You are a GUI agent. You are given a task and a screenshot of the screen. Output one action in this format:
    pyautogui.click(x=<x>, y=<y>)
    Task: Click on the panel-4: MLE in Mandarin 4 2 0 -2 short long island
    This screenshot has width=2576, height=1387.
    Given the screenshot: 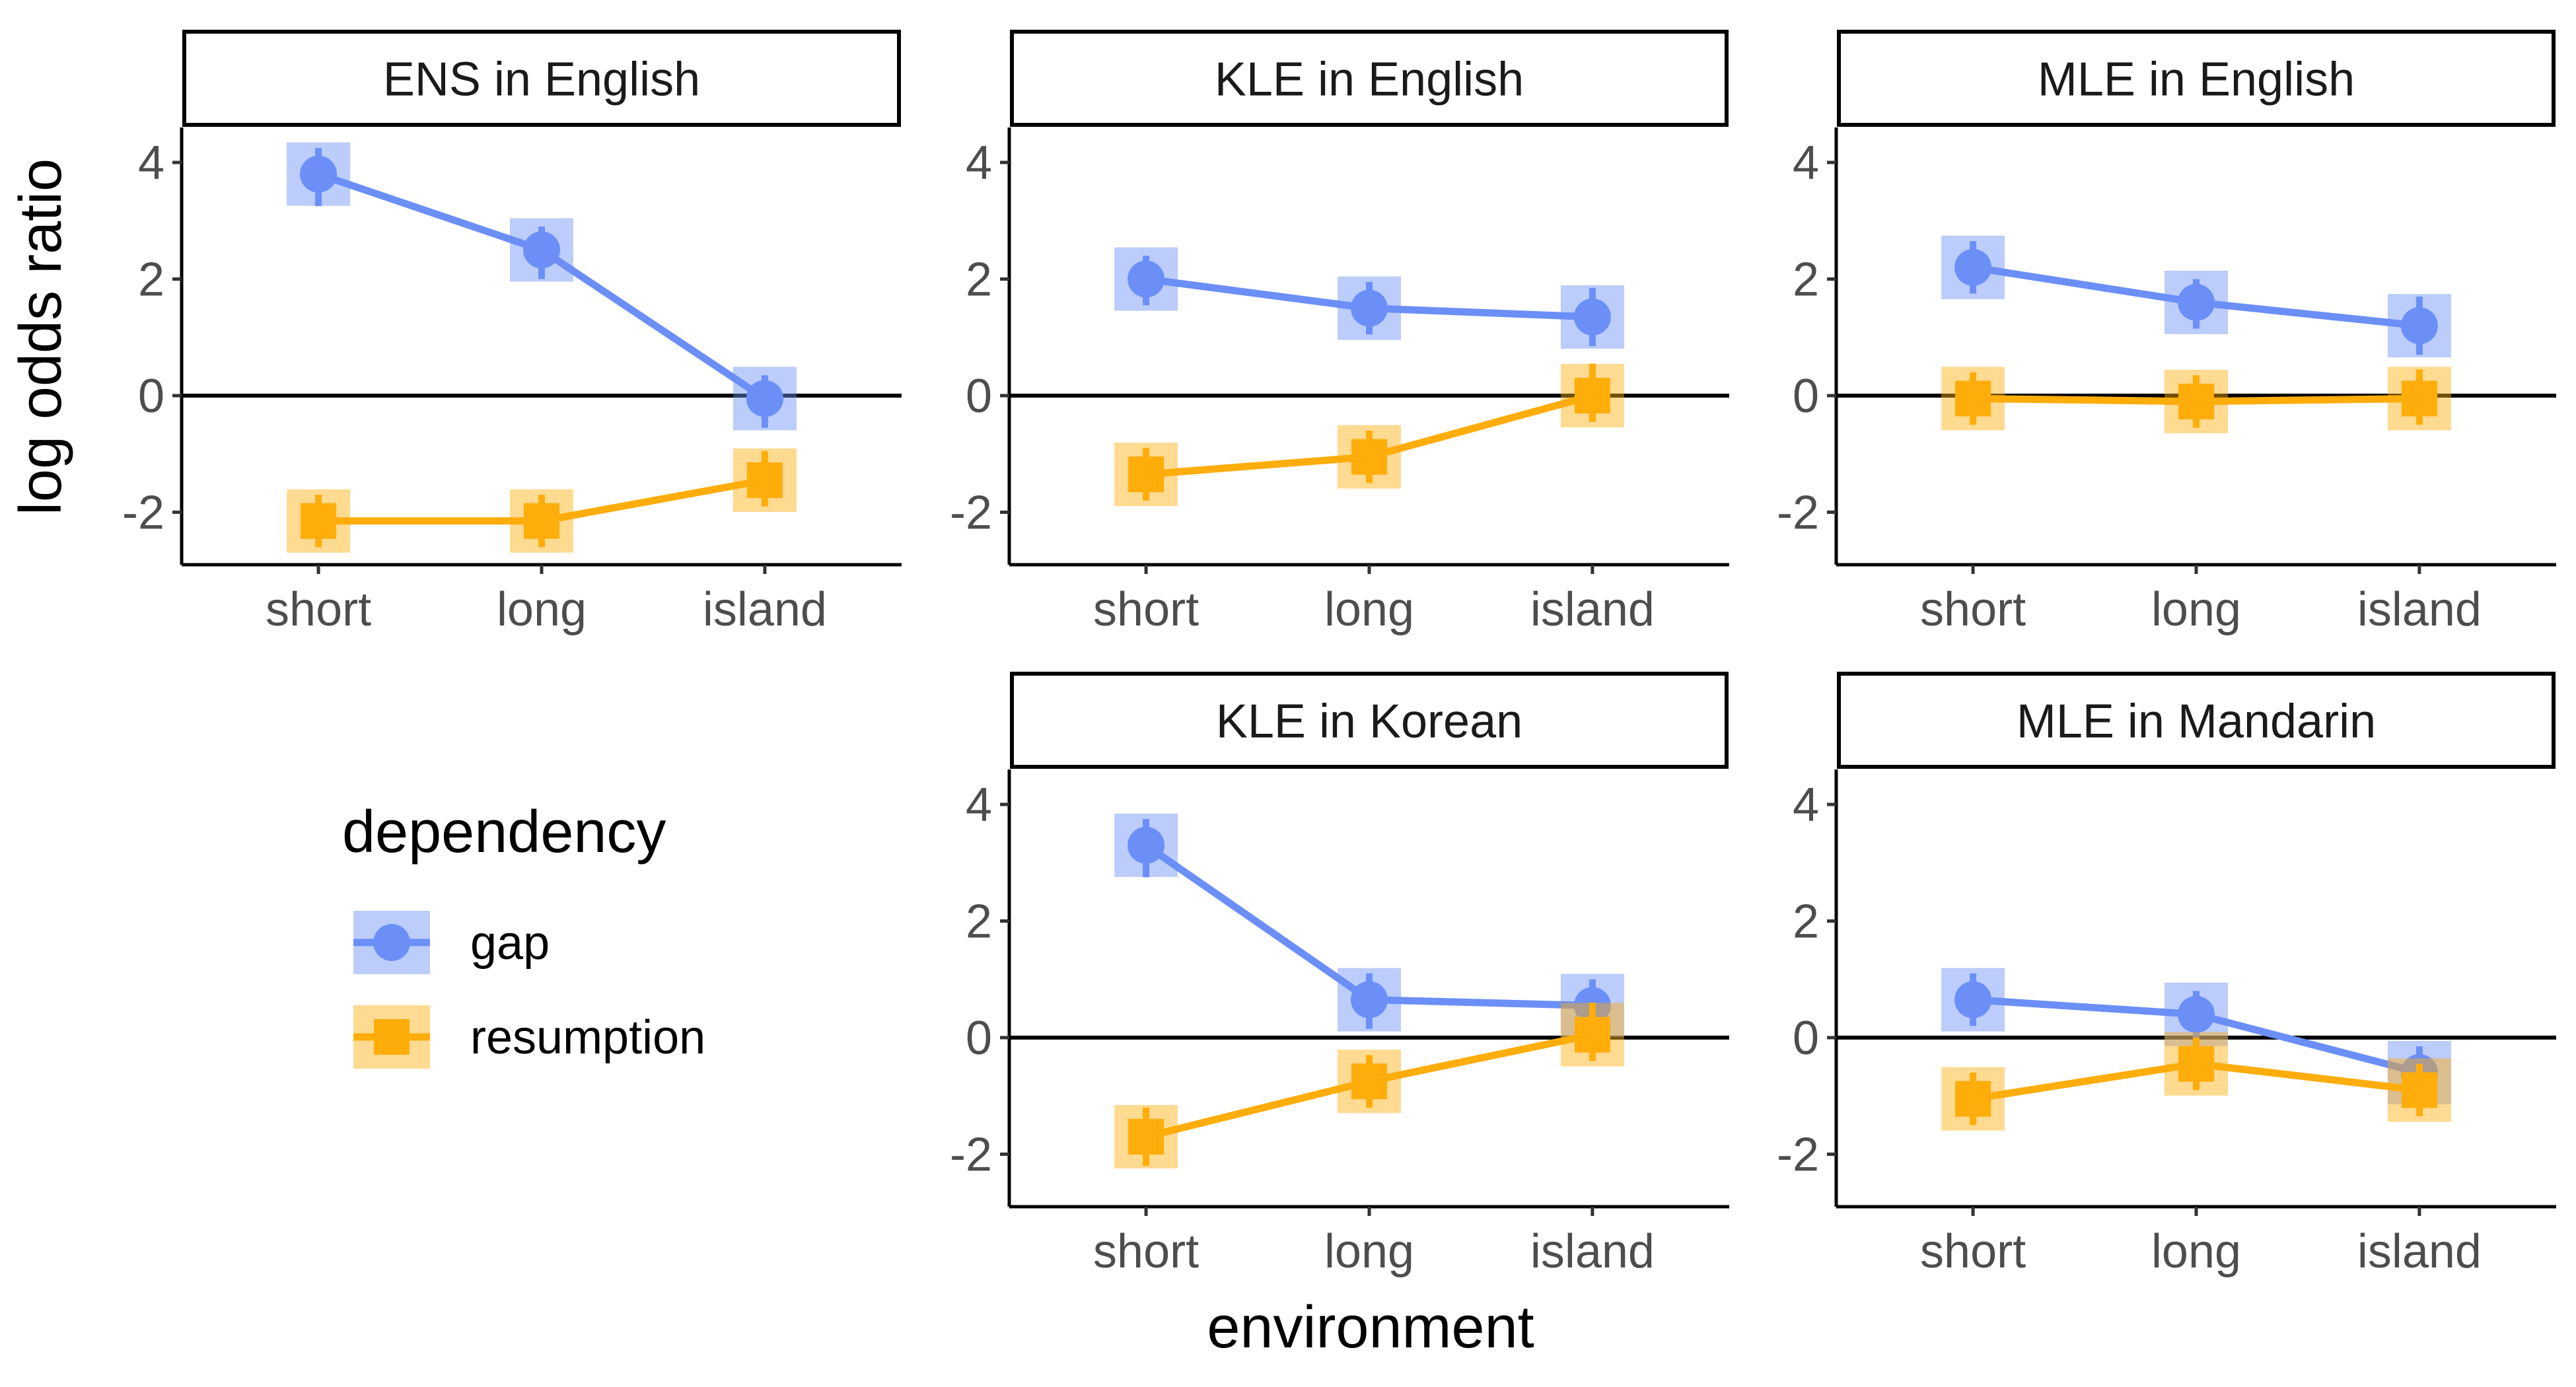 What is the action you would take?
    pyautogui.click(x=2166, y=975)
    